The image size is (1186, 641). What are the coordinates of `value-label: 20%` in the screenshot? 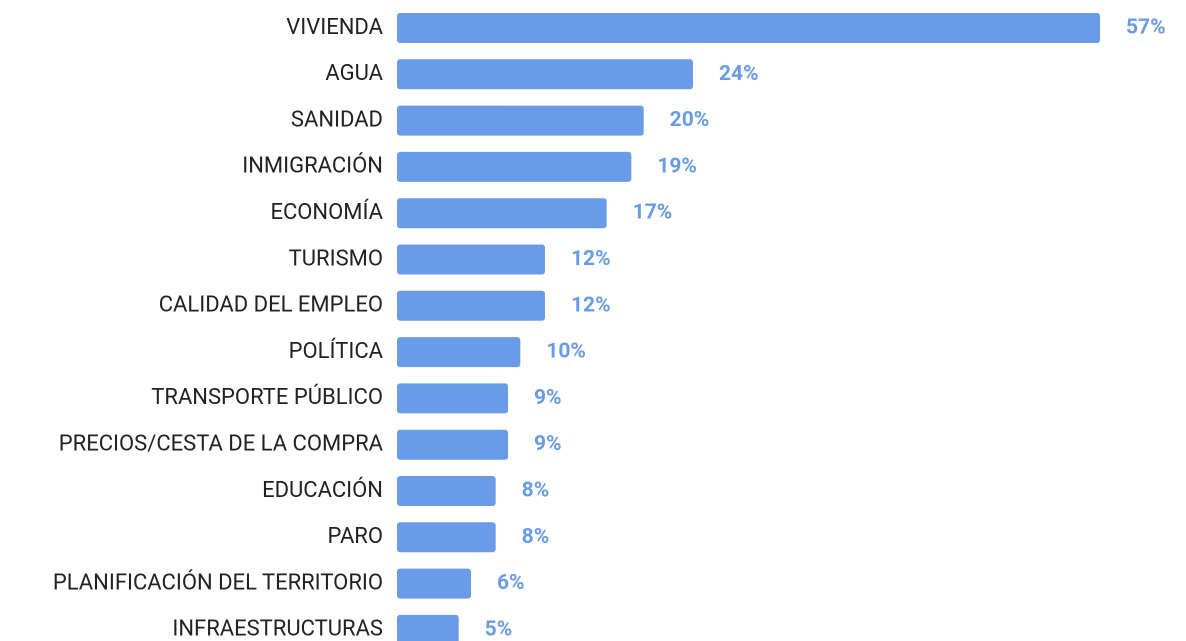 It's located at (690, 120).